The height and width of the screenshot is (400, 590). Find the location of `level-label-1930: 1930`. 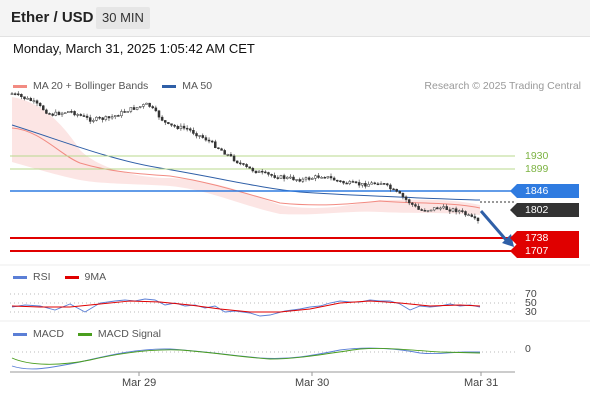

level-label-1930: 1930 is located at coordinates (537, 156).